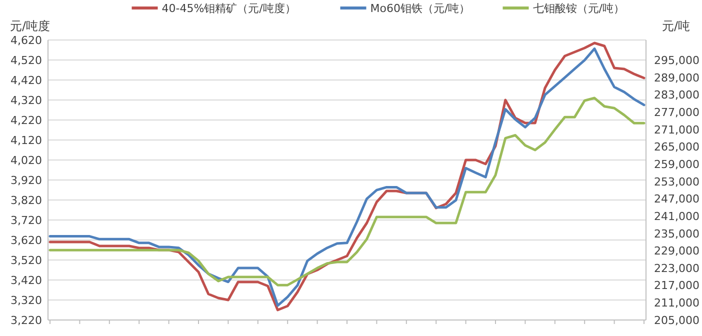  I want to click on y2-tick-label: 277,000, so click(677, 113).